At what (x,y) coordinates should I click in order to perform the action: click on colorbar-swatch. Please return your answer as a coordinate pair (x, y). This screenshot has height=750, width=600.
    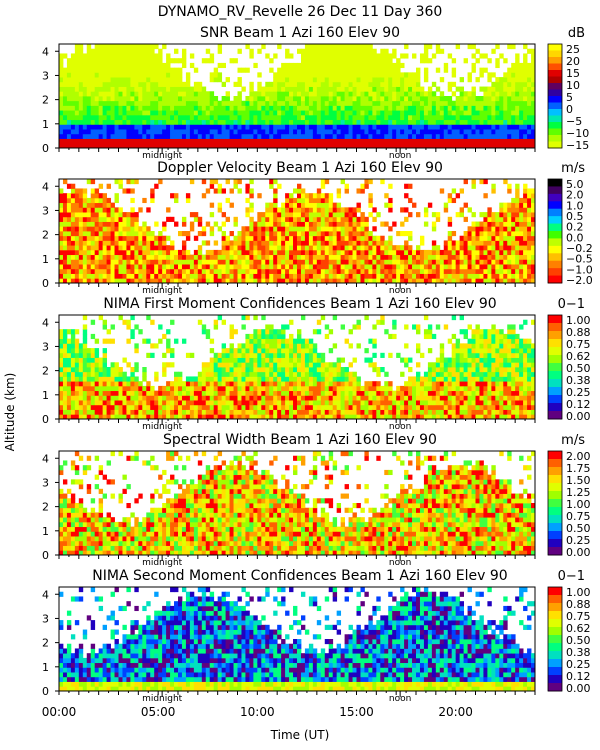
    Looking at the image, I should click on (555, 99).